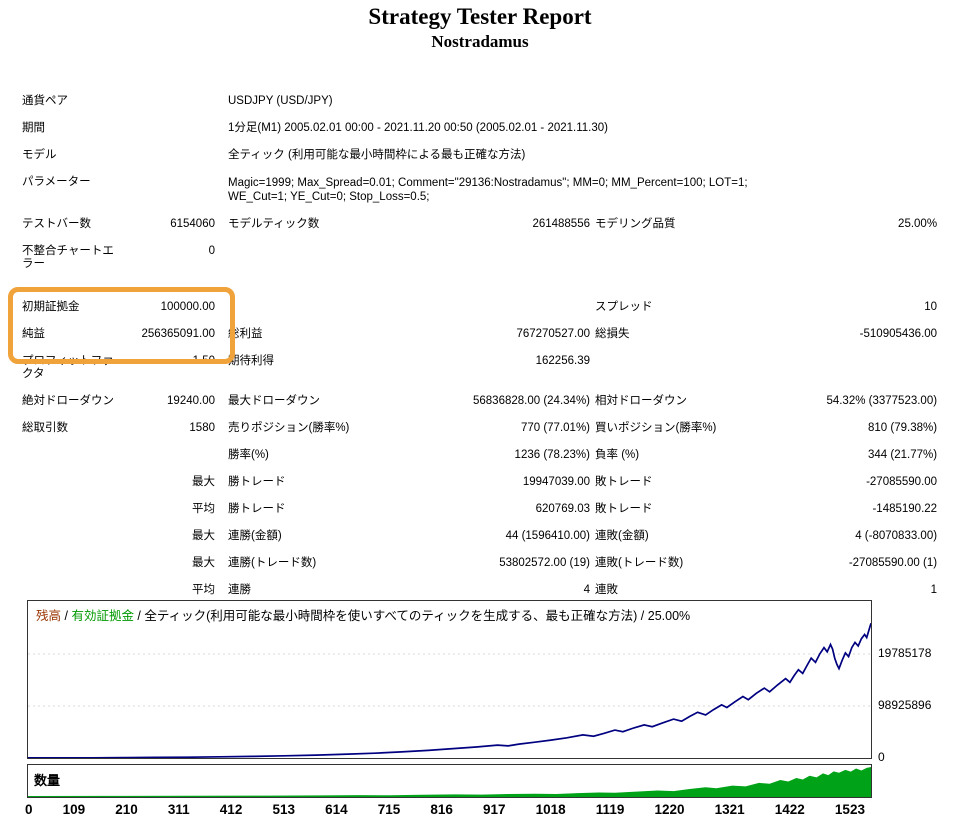 The height and width of the screenshot is (823, 960). Describe the element at coordinates (902, 482) in the screenshot. I see `stat-value: -27085590.00` at that location.